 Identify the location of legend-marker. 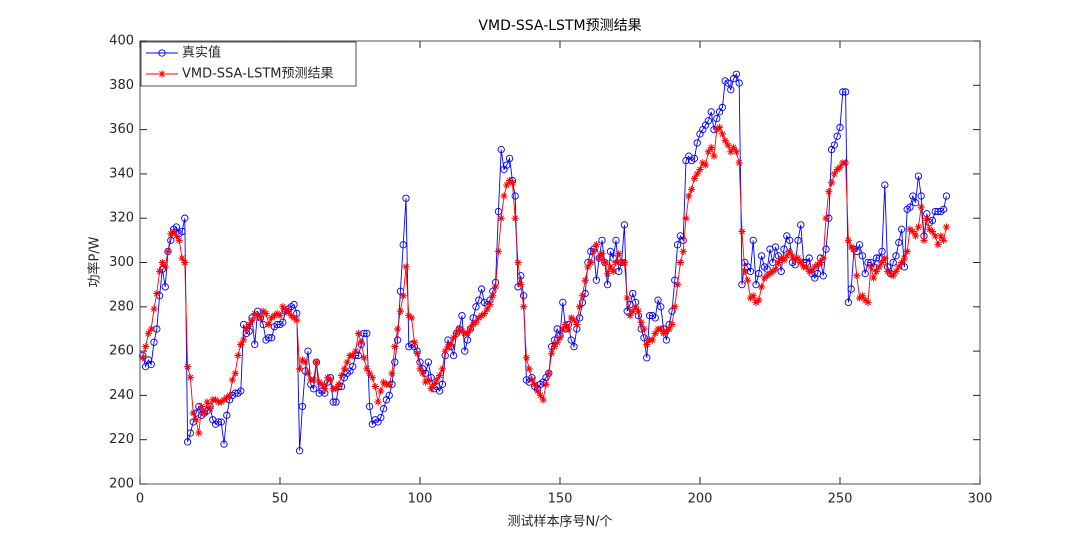
(162, 53).